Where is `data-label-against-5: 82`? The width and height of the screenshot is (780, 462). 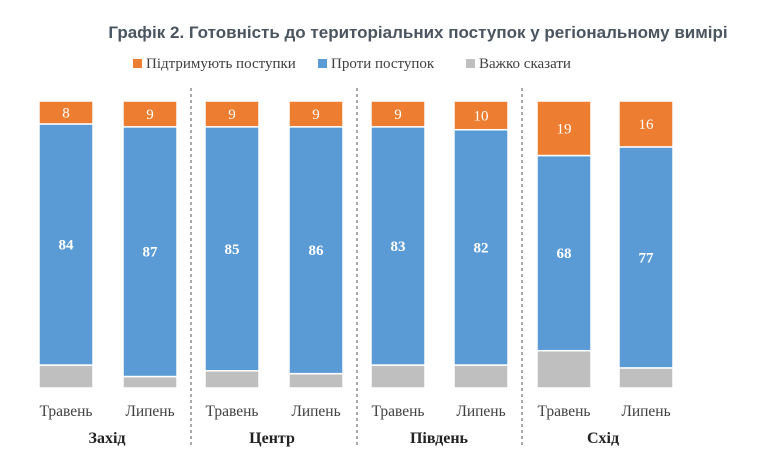 data-label-against-5: 82 is located at coordinates (481, 248).